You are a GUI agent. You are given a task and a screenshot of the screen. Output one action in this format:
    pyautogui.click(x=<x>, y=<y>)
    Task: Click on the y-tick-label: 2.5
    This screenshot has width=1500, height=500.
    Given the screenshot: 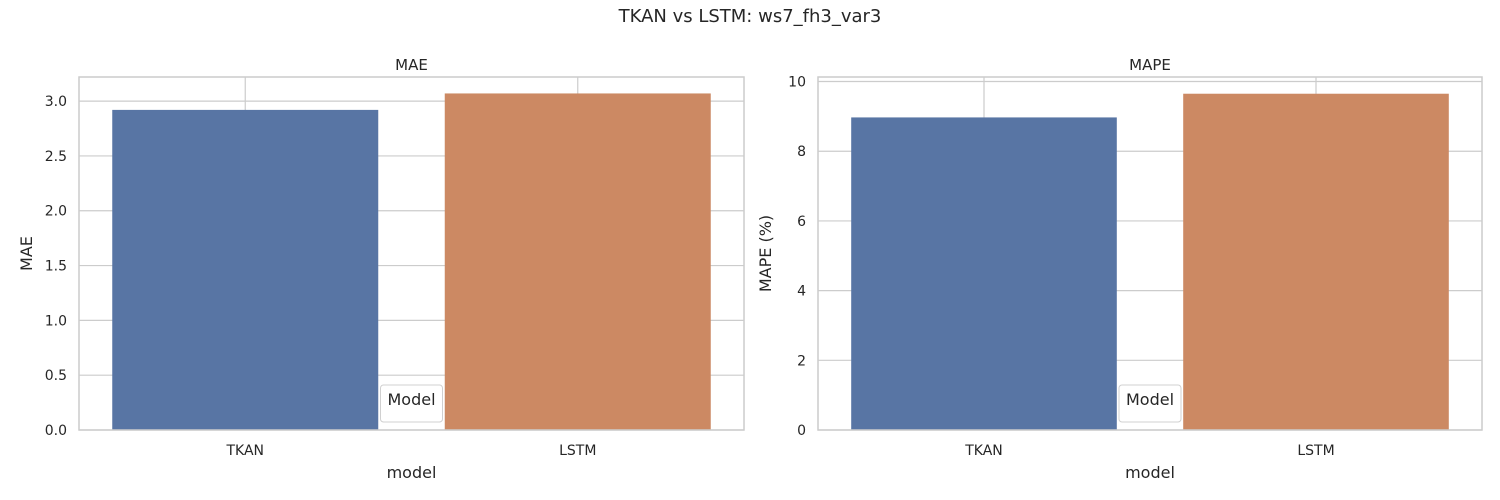 What is the action you would take?
    pyautogui.click(x=56, y=157)
    